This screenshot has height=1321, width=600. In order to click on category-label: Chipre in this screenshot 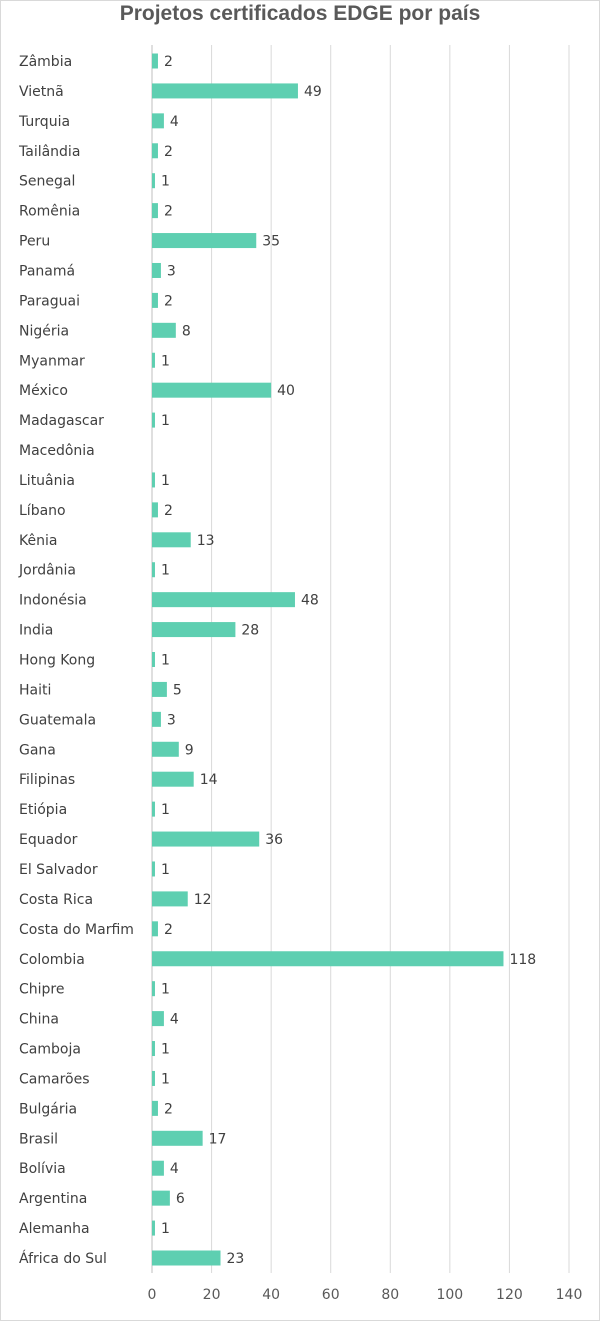, I will do `click(42, 990)`.